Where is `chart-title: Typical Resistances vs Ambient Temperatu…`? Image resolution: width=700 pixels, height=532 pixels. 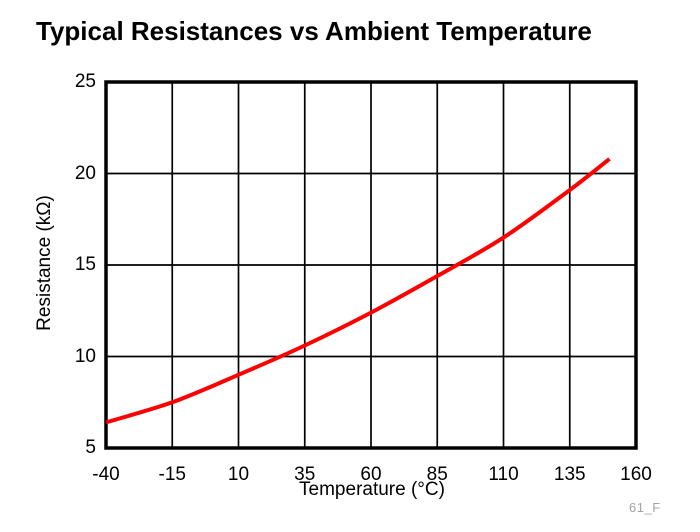 chart-title: Typical Resistances vs Ambient Temperatu… is located at coordinates (314, 31).